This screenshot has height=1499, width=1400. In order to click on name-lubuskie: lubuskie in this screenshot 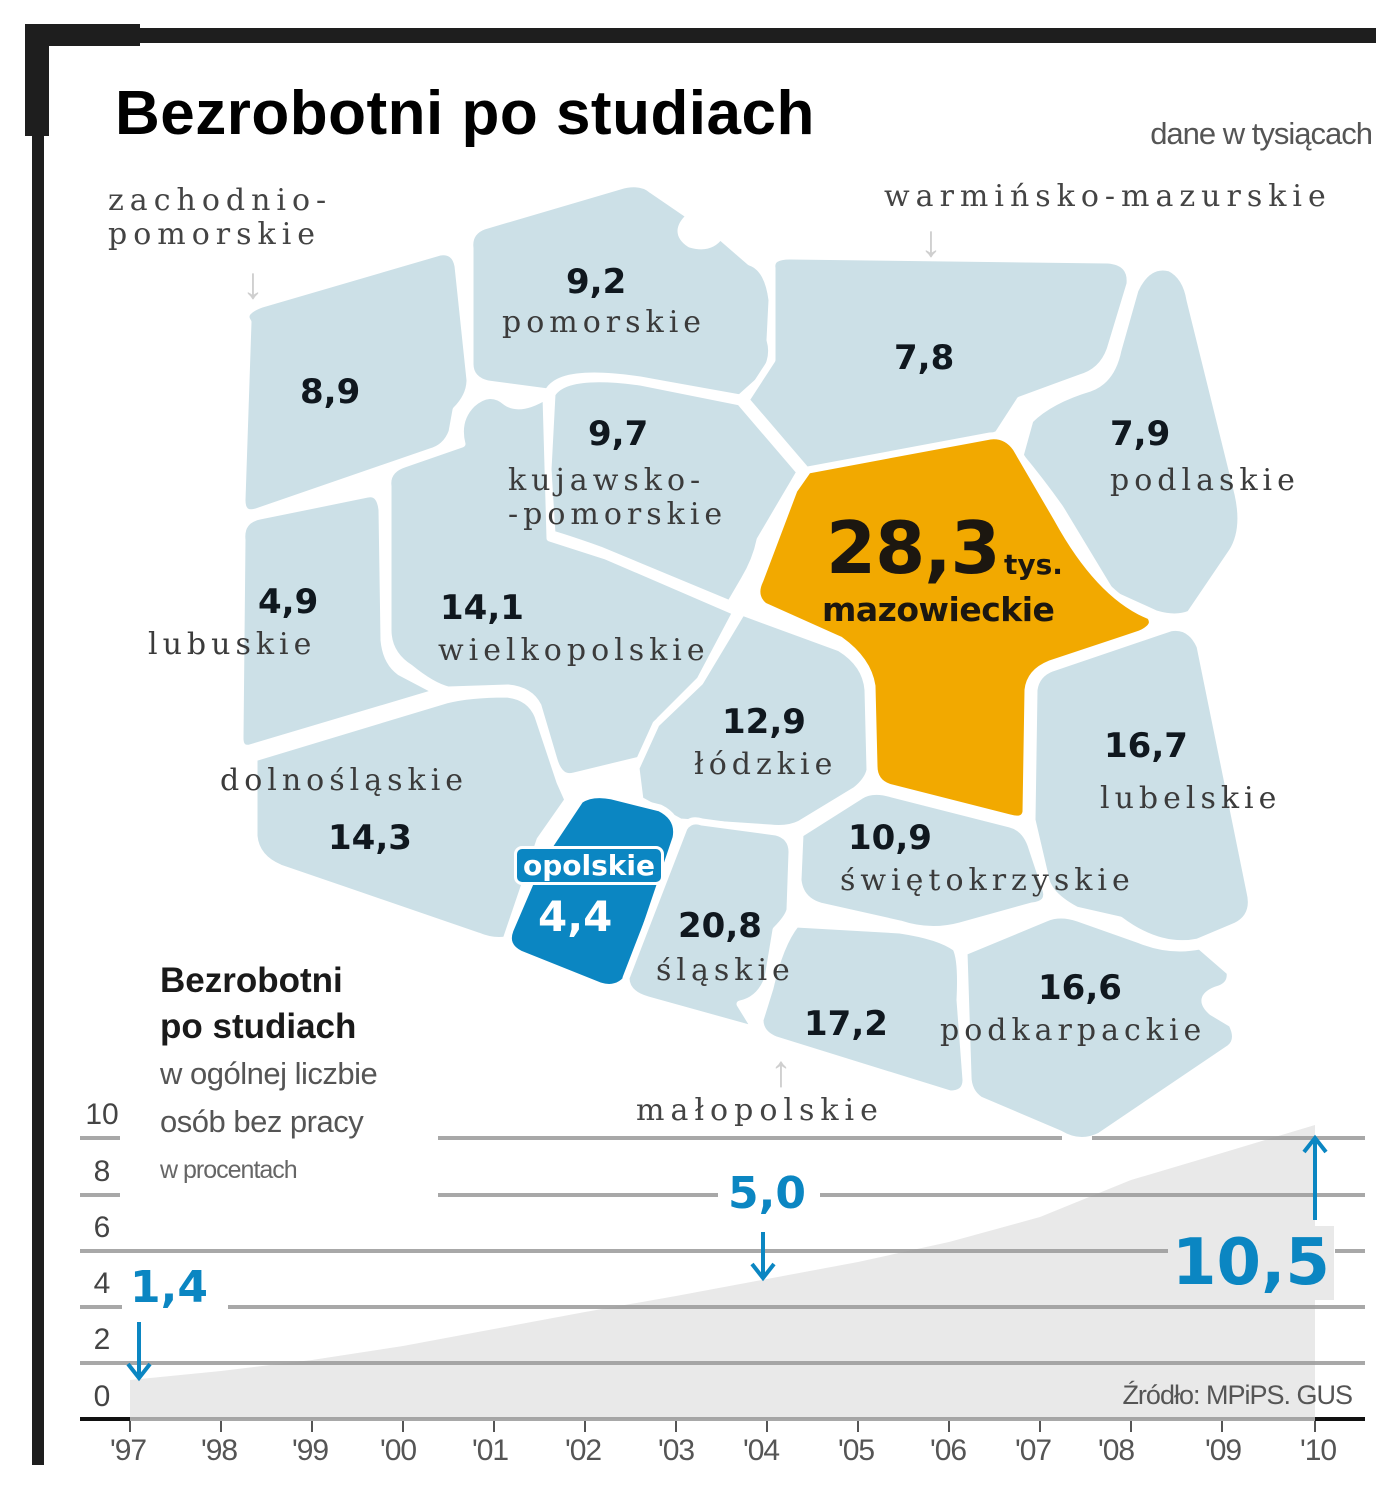, I will do `click(232, 644)`.